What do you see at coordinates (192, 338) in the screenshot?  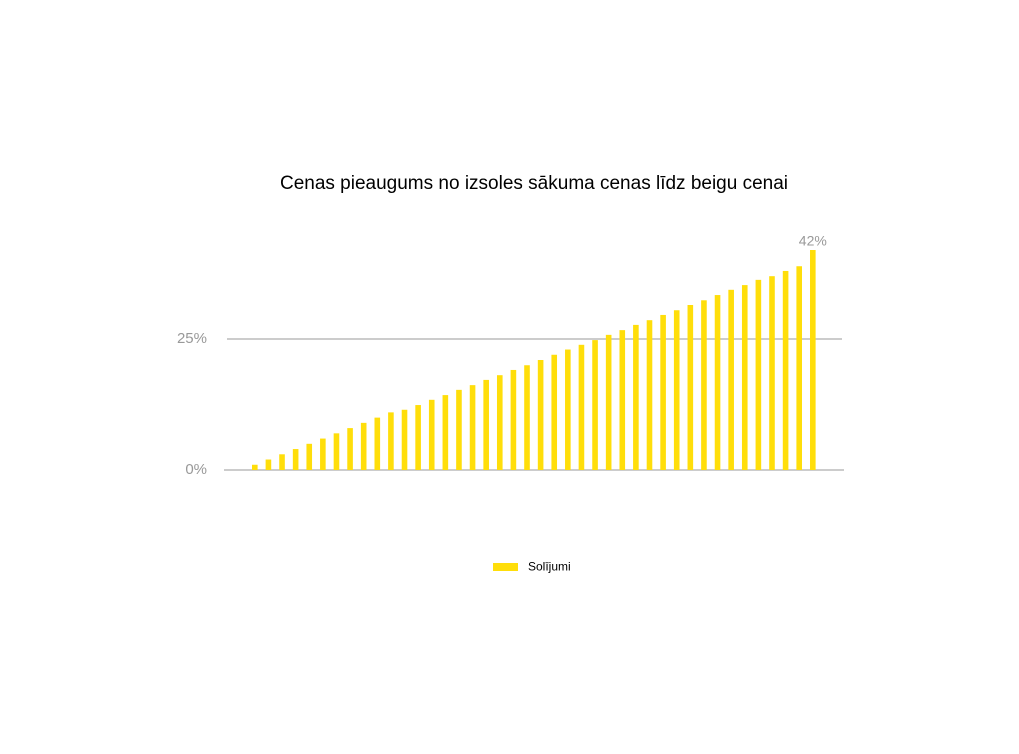 I see `y-tick-label: 25%` at bounding box center [192, 338].